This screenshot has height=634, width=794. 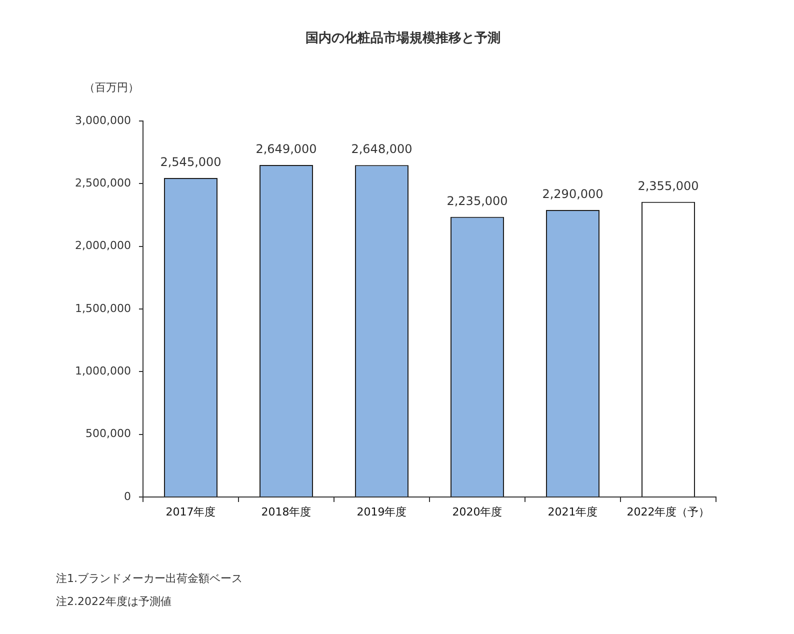 What do you see at coordinates (114, 601) in the screenshot?
I see `text: 注2.2022年度は予測値` at bounding box center [114, 601].